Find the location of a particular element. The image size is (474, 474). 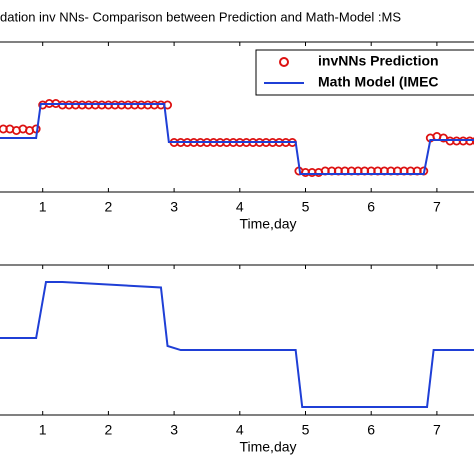

legend-swatch is located at coordinates (284, 62).